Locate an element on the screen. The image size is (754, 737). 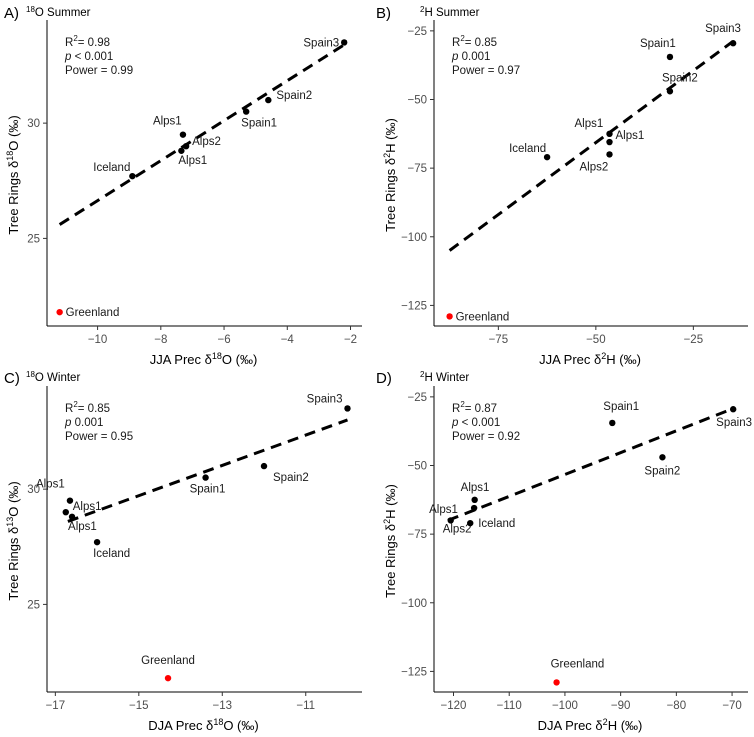
x-tick-label: −100 is located at coordinates (565, 706).